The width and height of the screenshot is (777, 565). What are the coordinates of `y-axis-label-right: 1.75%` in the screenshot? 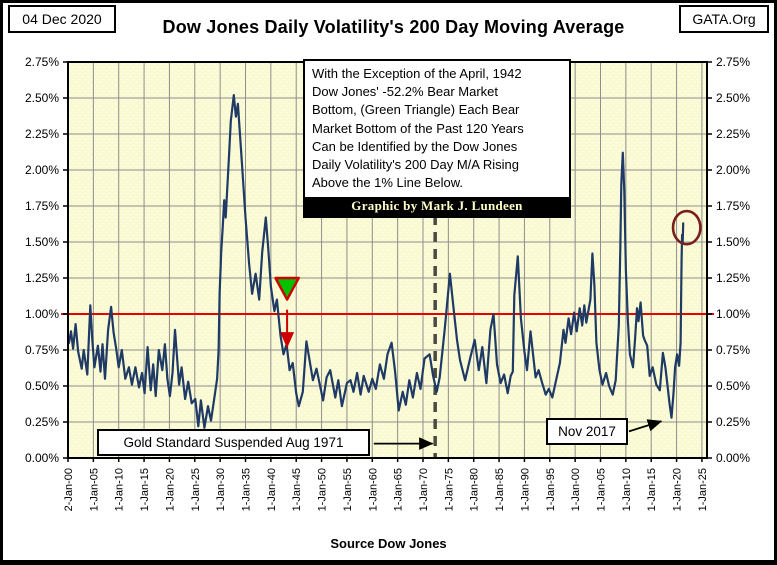 It's located at (733, 206).